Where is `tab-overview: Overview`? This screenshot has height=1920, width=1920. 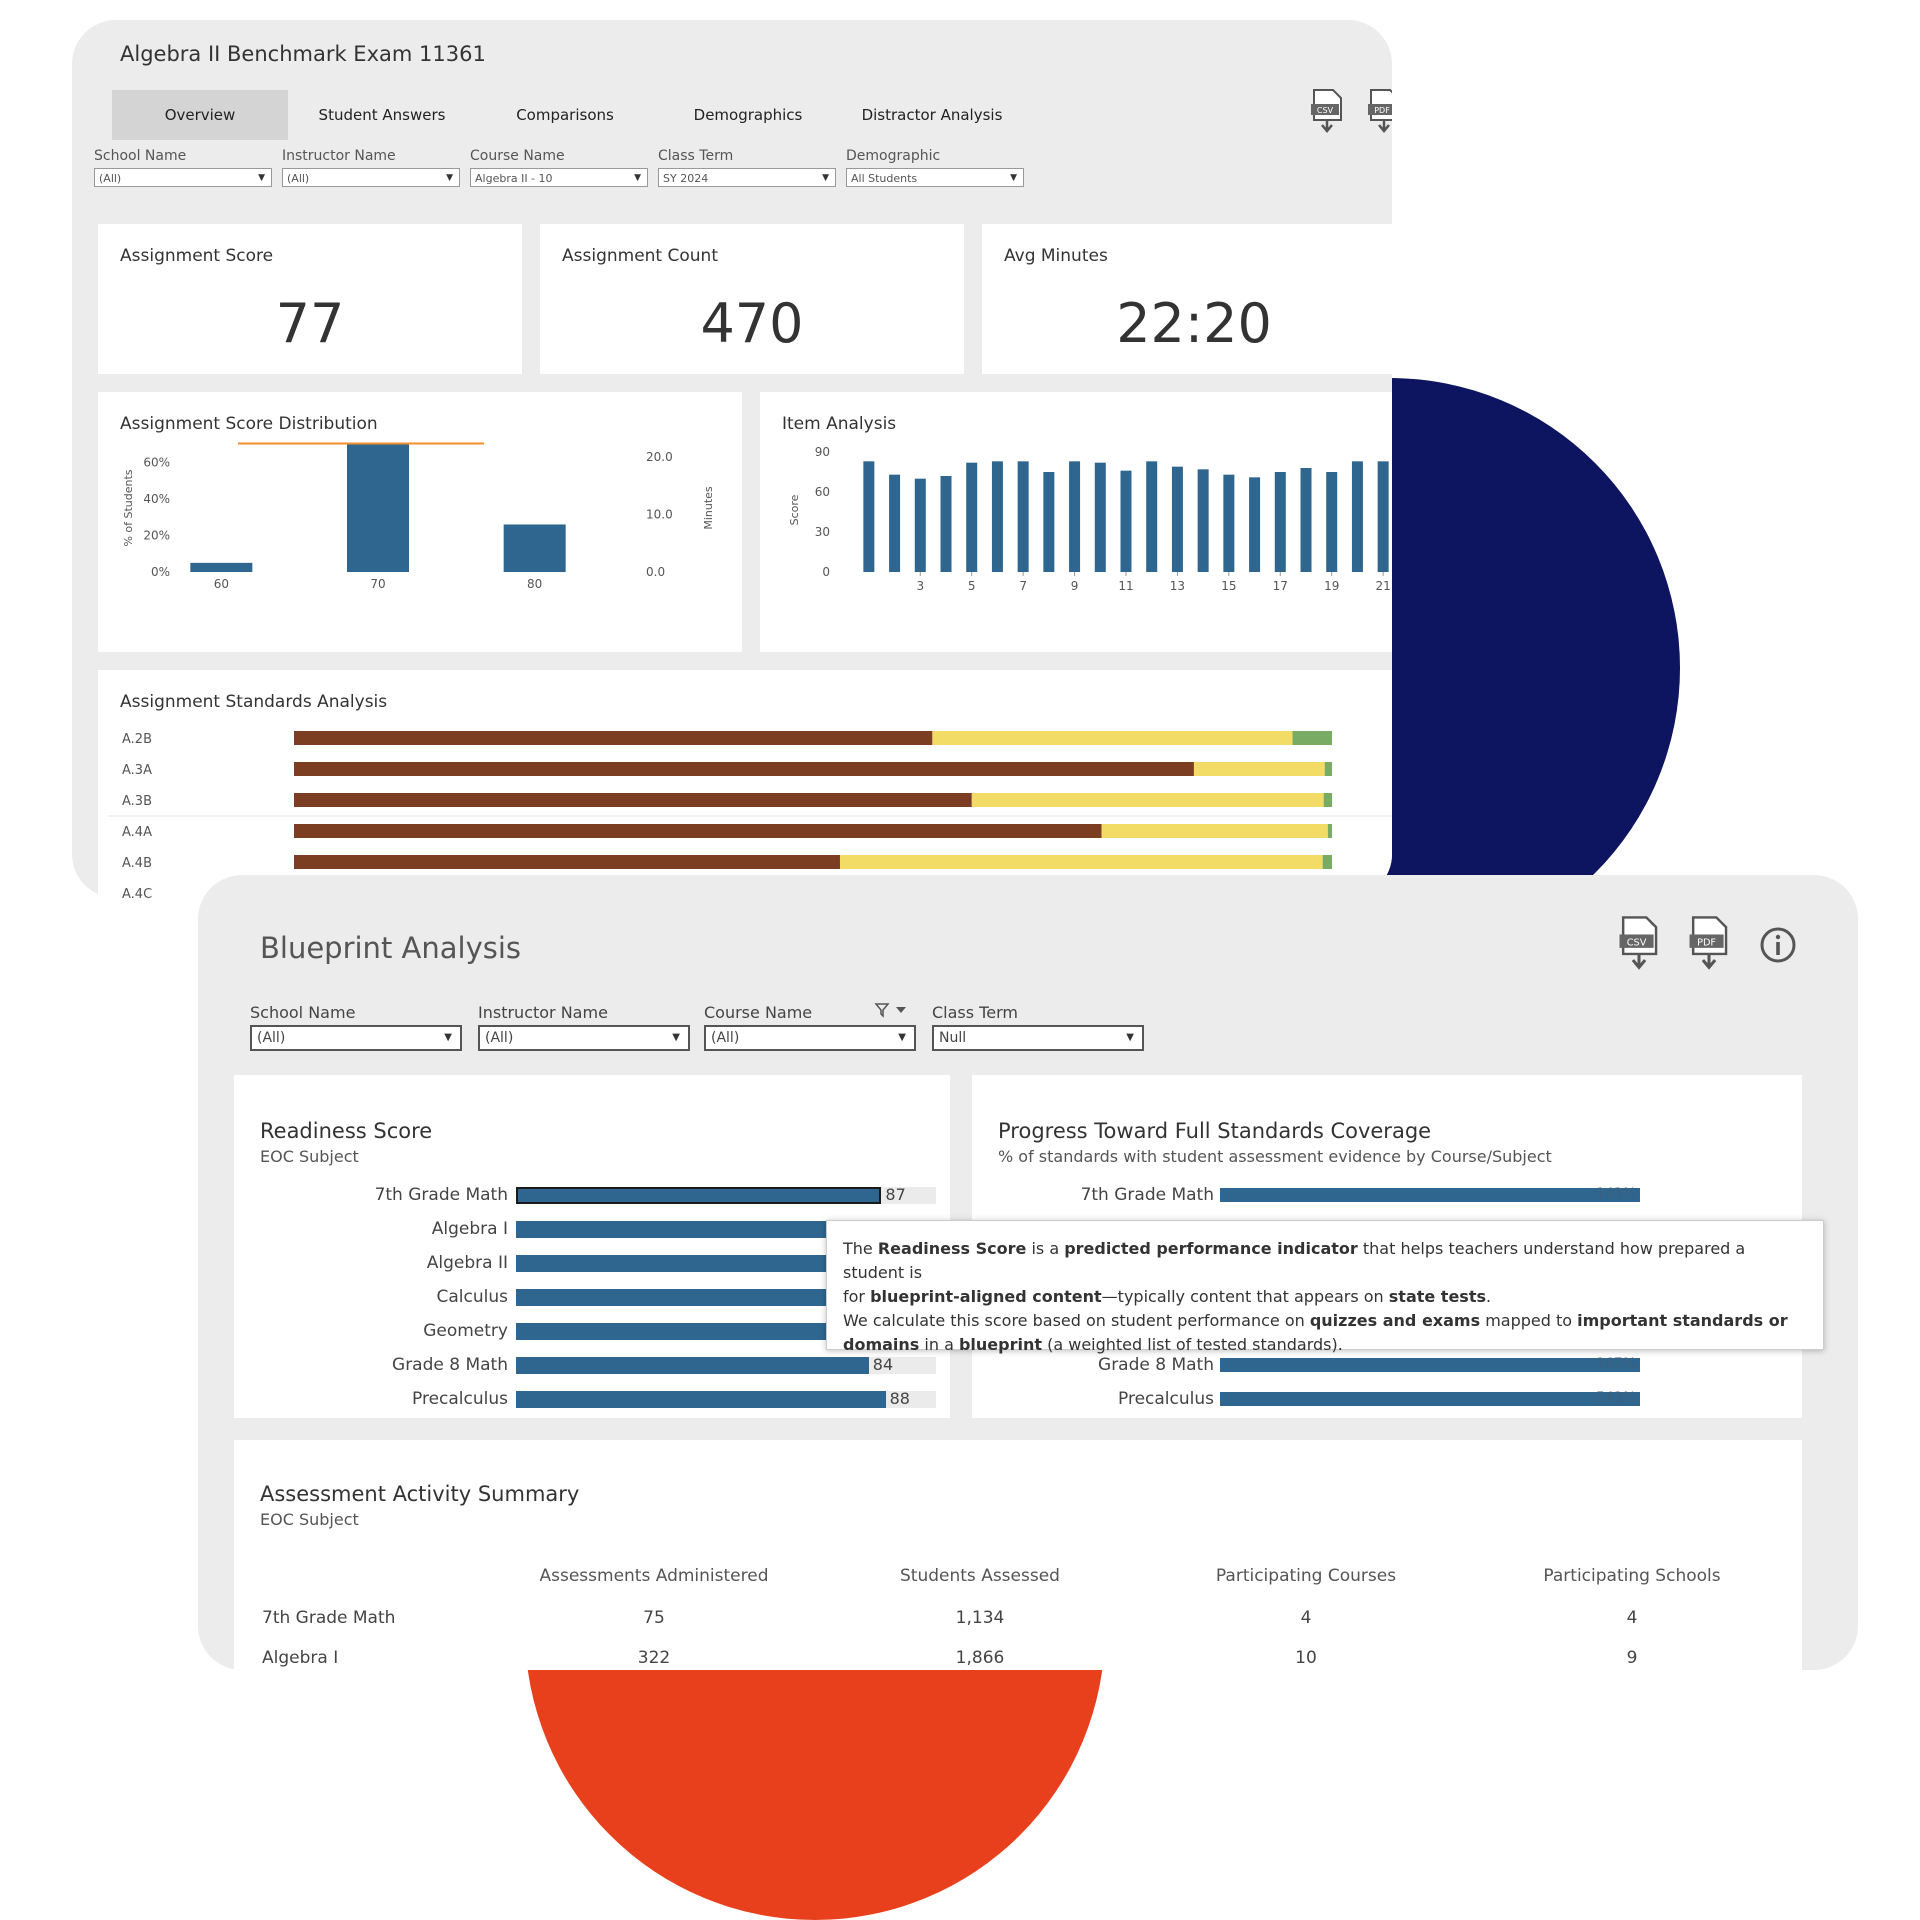 tab-overview: Overview is located at coordinates (200, 115).